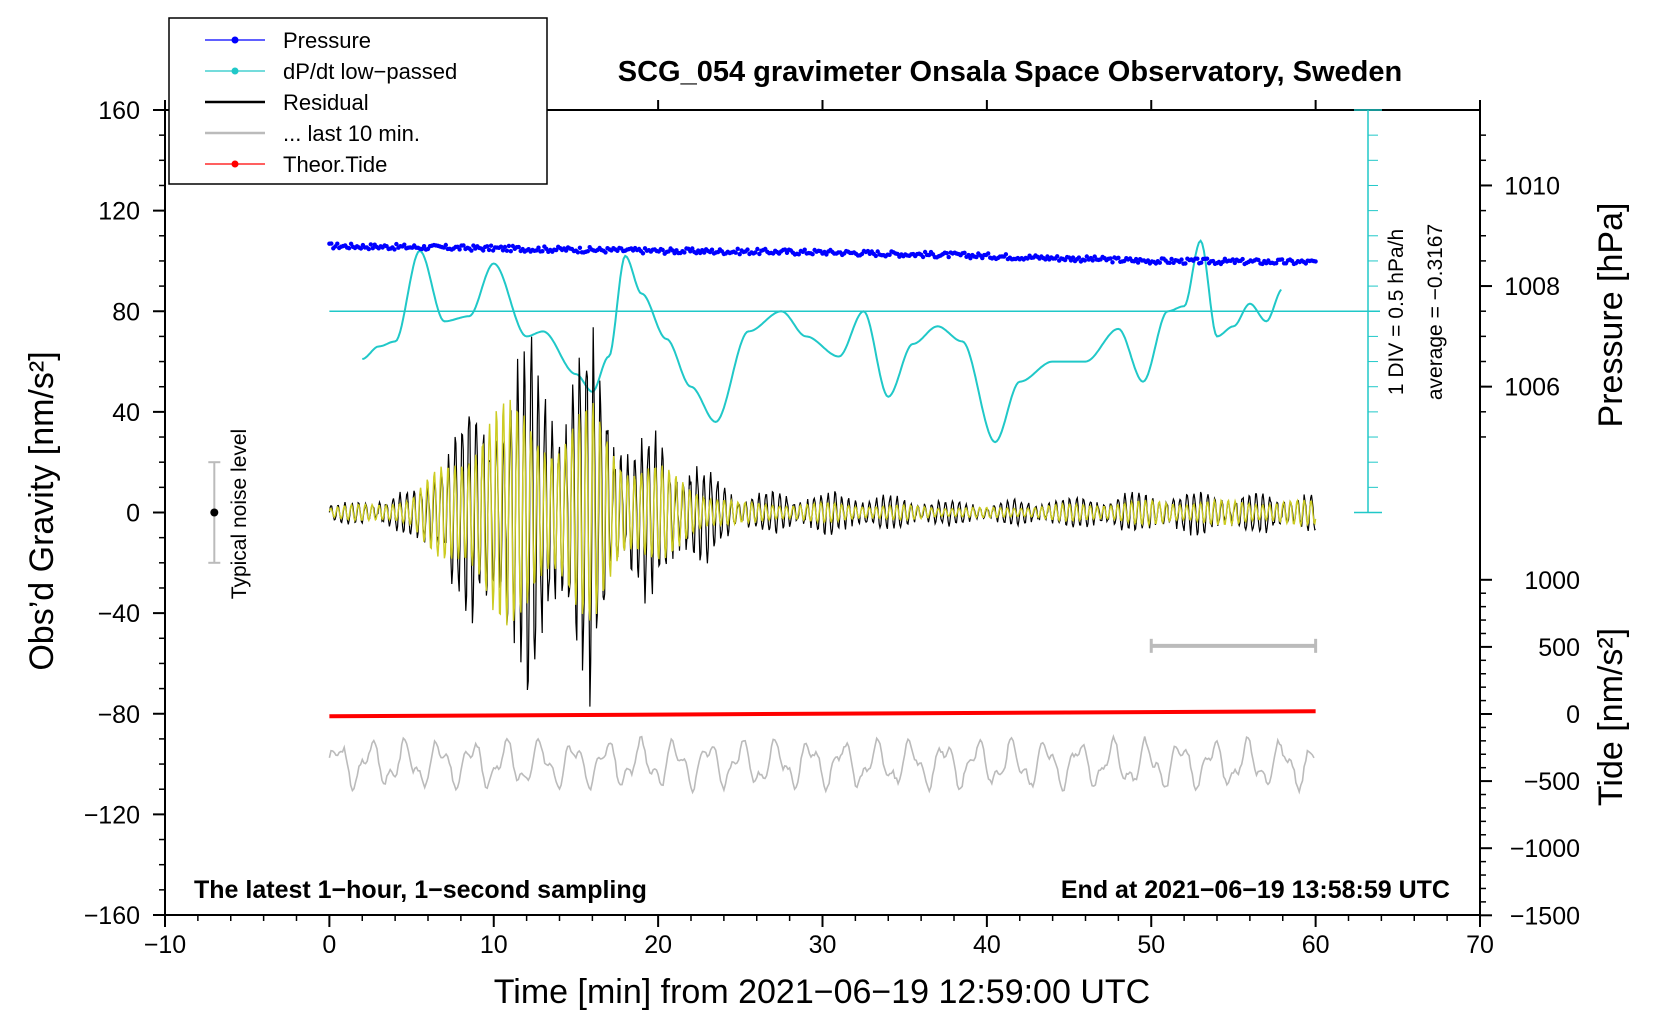  What do you see at coordinates (821, 764) in the screenshot?
I see `last-10-min-line` at bounding box center [821, 764].